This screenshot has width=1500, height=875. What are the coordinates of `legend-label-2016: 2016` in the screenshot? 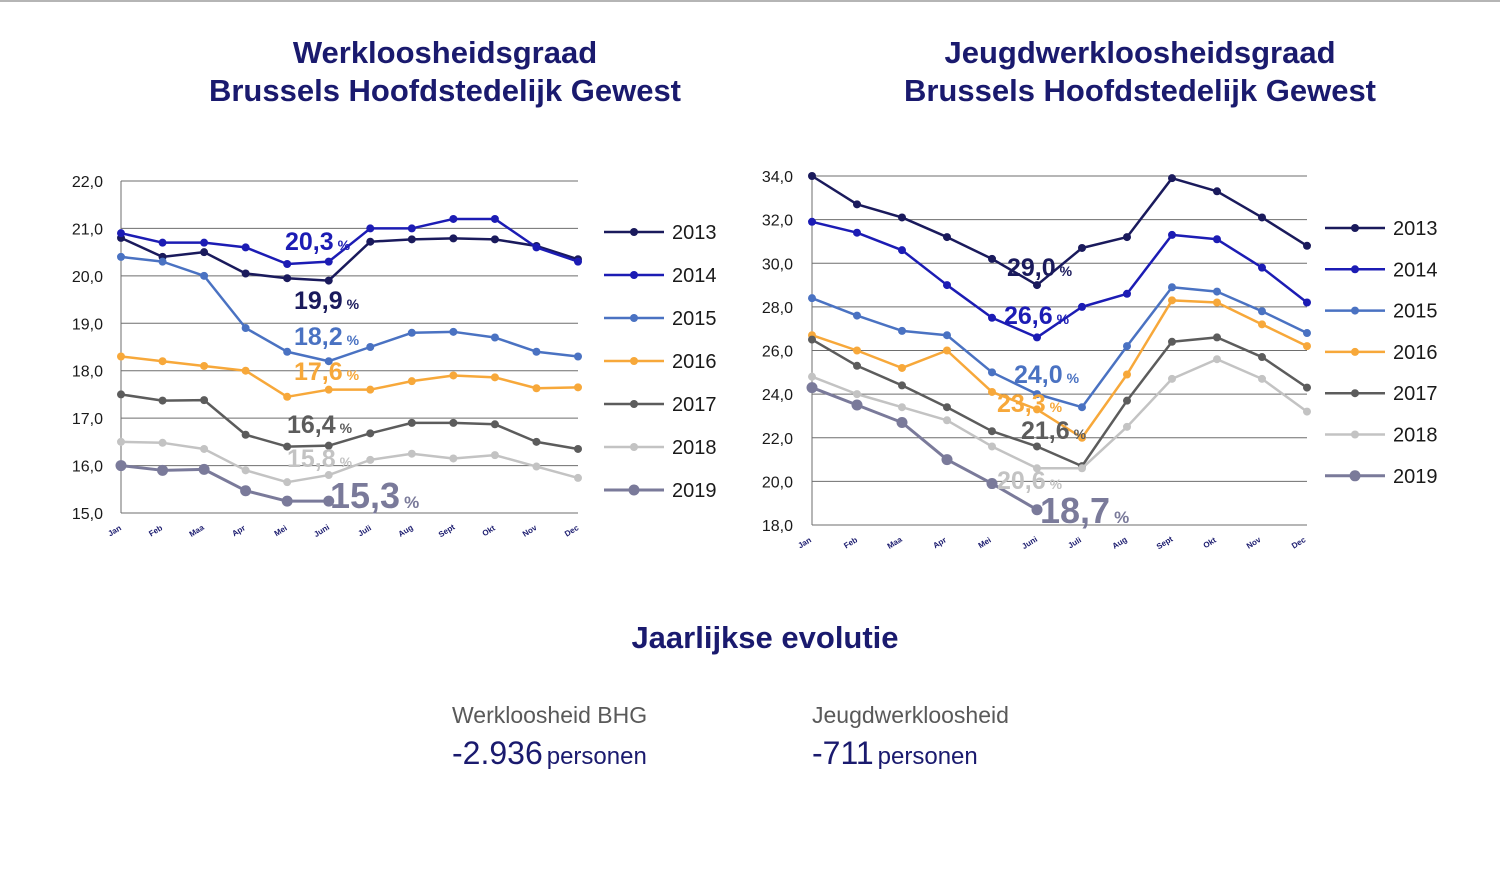 It's located at (694, 362).